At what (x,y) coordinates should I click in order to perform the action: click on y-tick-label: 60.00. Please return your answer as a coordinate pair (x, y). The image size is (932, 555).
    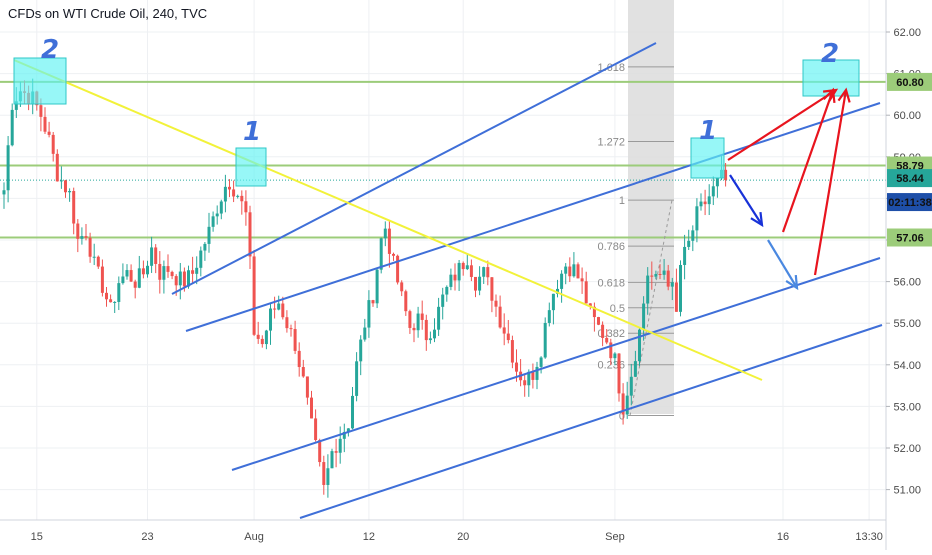
    Looking at the image, I should click on (907, 116).